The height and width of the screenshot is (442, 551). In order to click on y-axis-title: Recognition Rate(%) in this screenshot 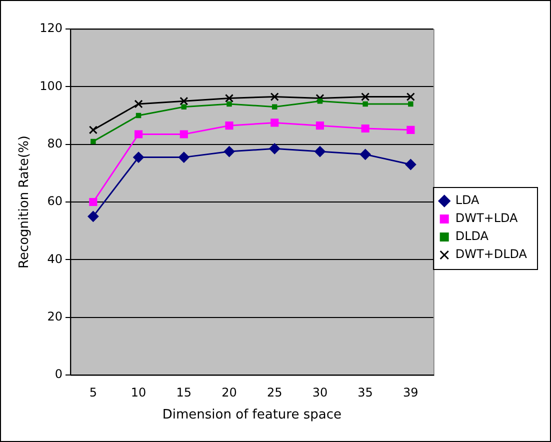, I will do `click(24, 202)`.